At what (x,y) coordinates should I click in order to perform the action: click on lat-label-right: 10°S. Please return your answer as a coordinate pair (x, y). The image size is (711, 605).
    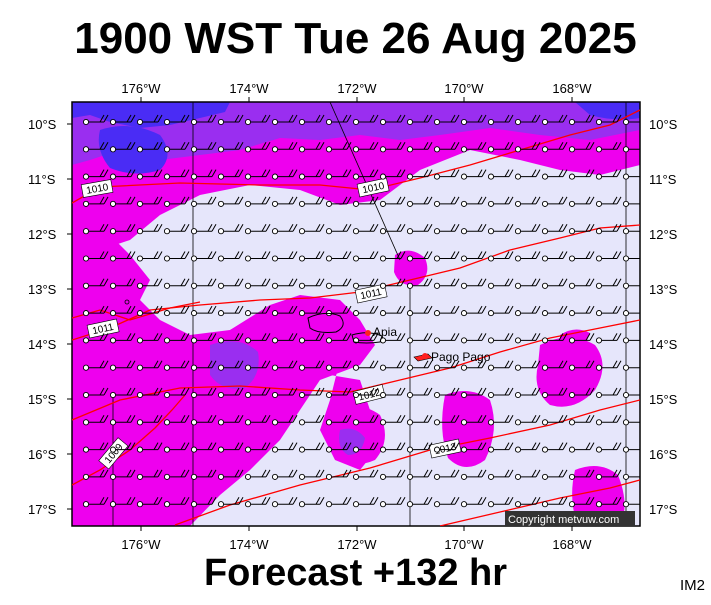
    Looking at the image, I should click on (663, 124).